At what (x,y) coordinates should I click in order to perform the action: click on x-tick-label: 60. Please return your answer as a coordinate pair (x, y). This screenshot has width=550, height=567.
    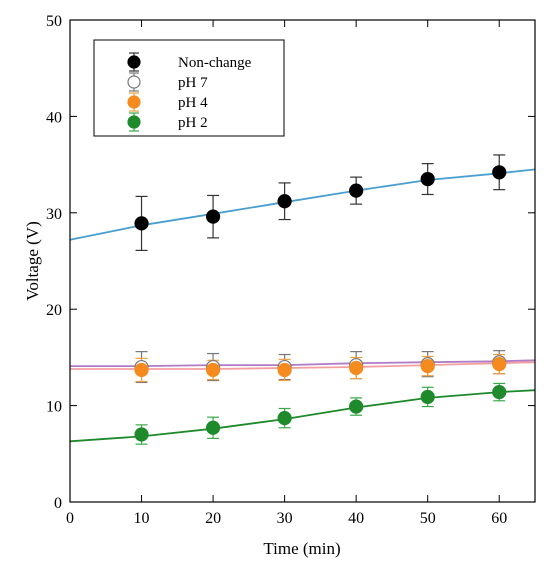
    Looking at the image, I should click on (499, 518).